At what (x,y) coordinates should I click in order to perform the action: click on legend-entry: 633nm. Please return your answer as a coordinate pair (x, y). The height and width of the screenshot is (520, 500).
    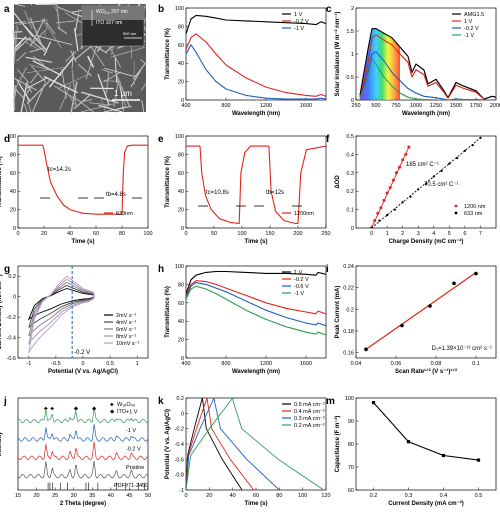
    Looking at the image, I should click on (124, 214).